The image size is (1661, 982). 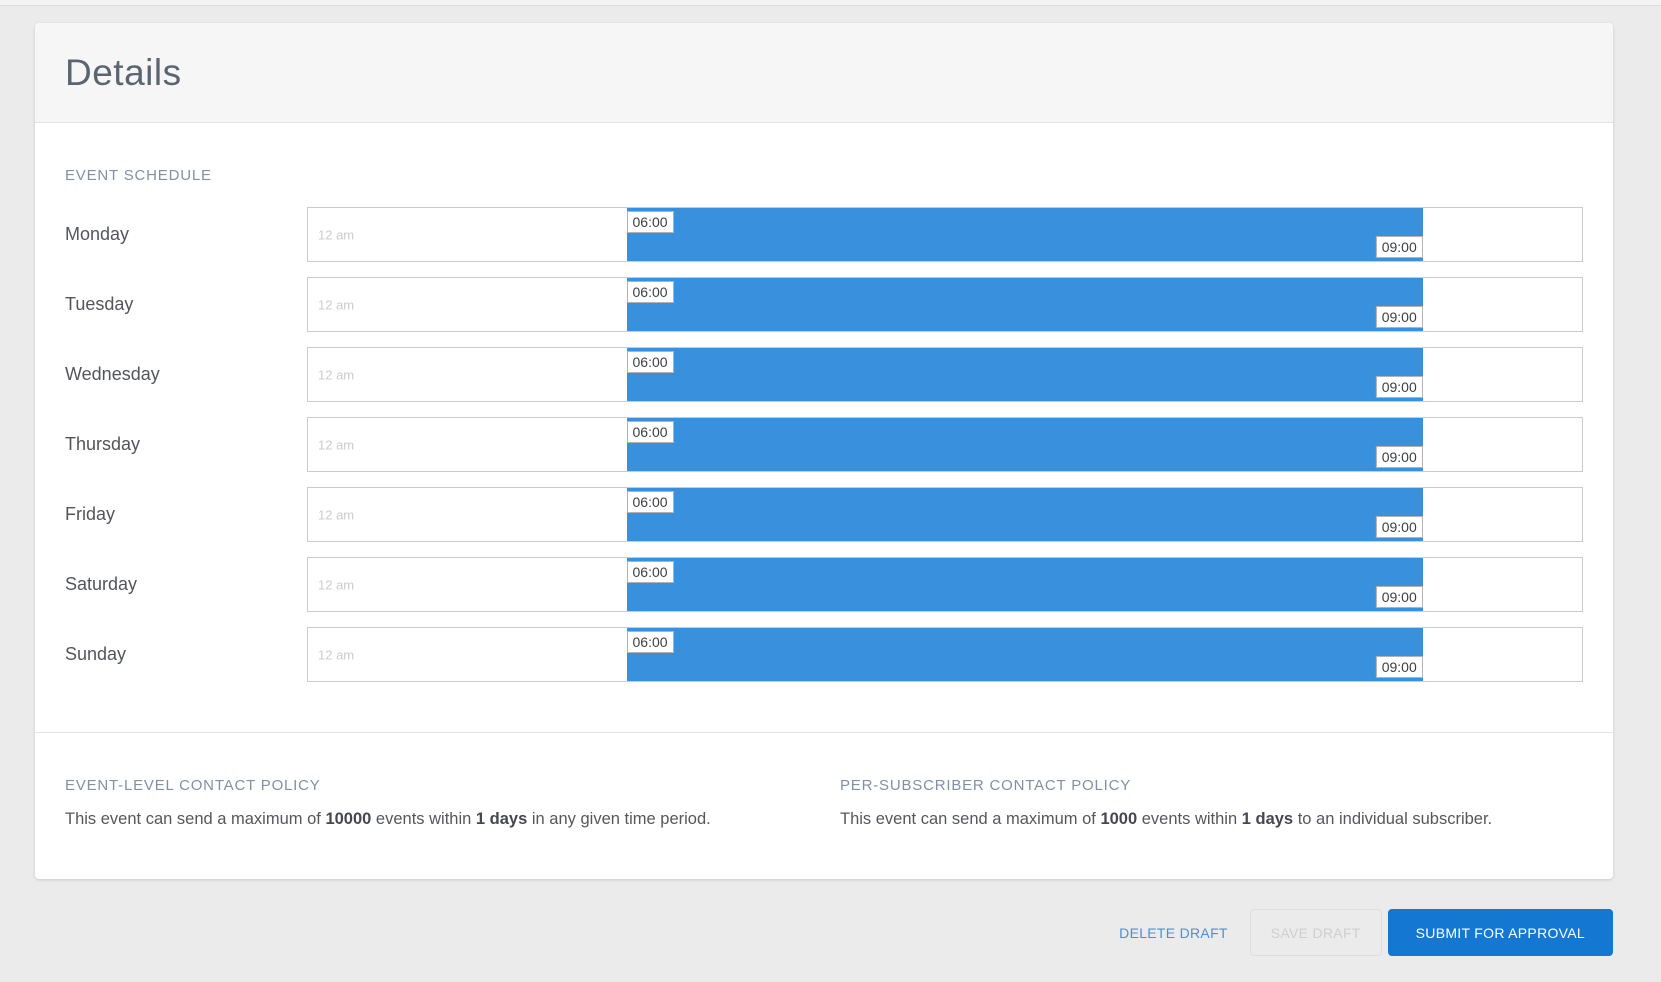 What do you see at coordinates (1393, 819) in the screenshot?
I see `policy-text-suffix: to an individual subscriber.` at bounding box center [1393, 819].